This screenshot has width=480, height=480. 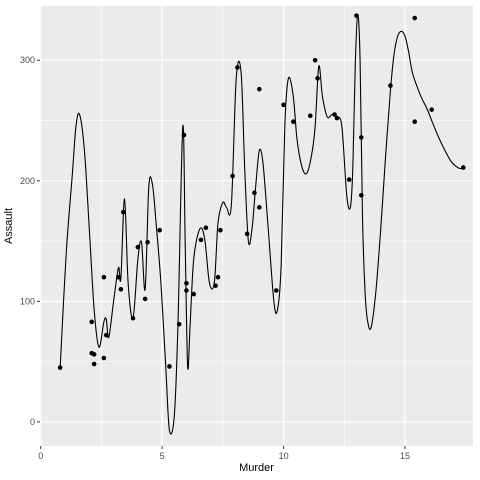 What do you see at coordinates (256, 468) in the screenshot?
I see `x-axis-title: Murder` at bounding box center [256, 468].